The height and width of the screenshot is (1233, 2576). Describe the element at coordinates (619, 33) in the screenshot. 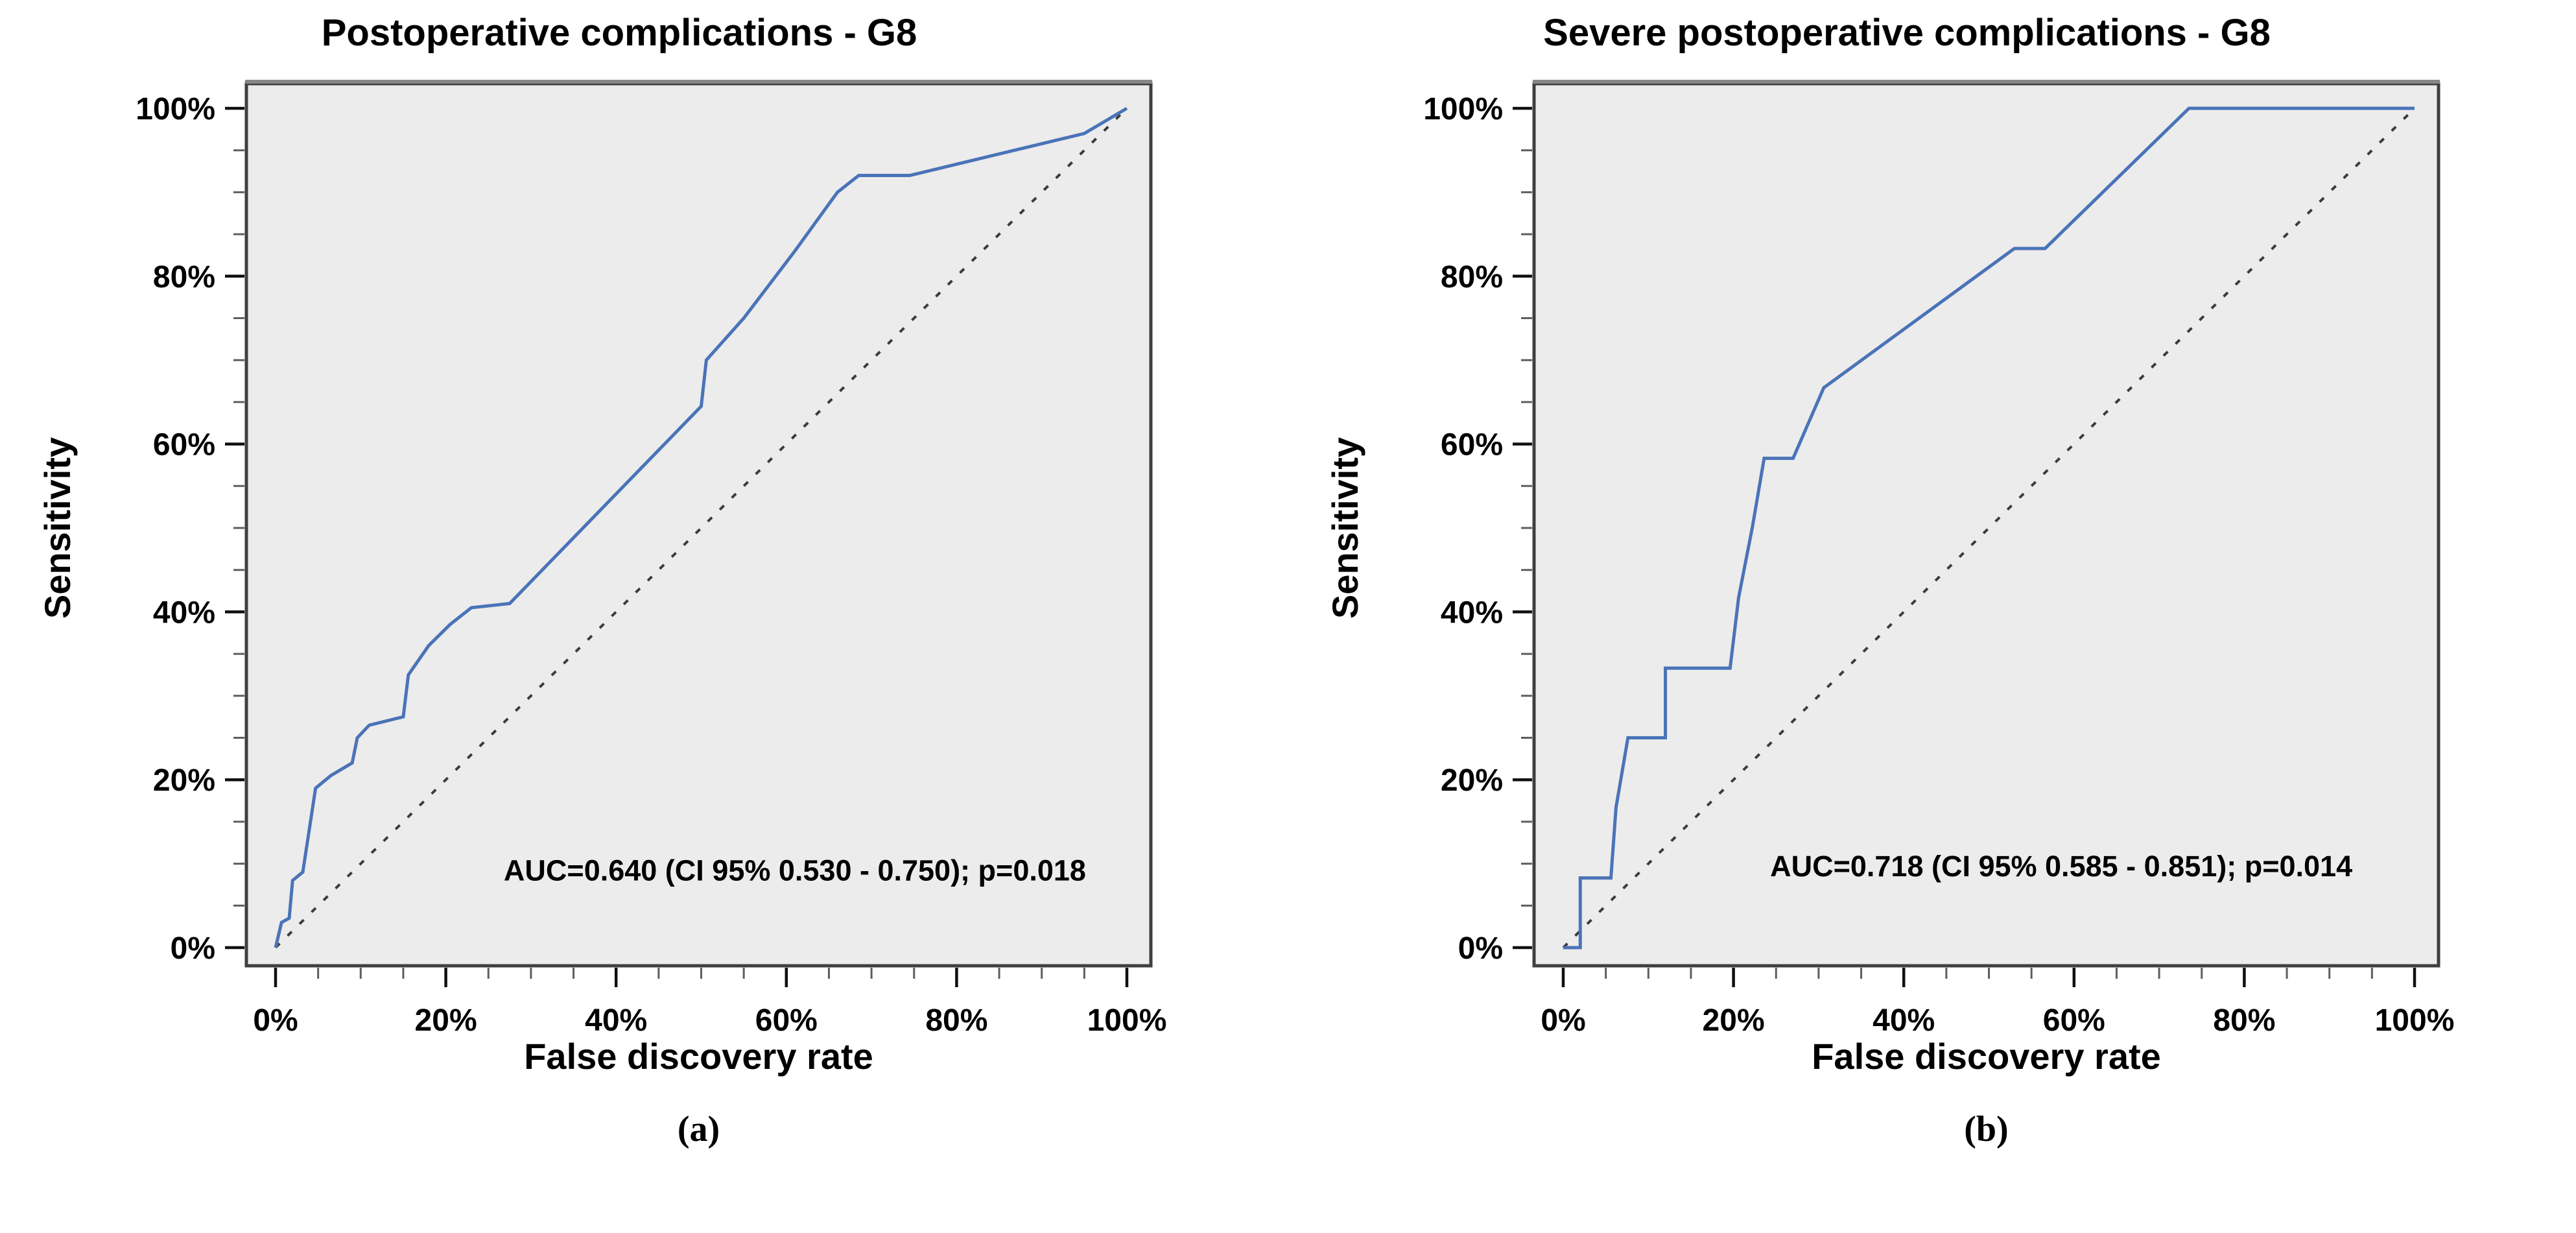

I see `chart-title-a: Postoperative complications - G8` at that location.